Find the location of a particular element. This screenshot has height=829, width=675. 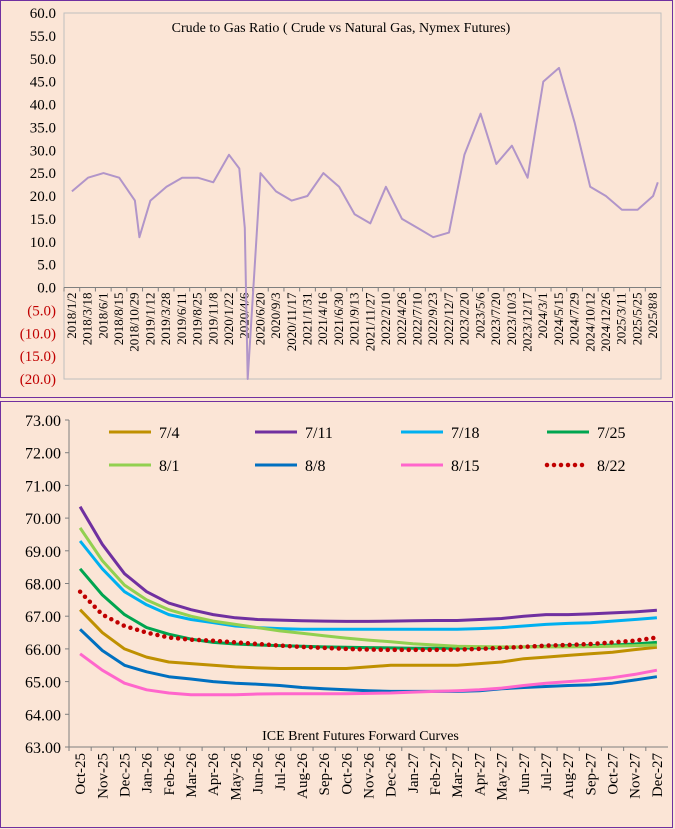

y-tick-label: 20.0 is located at coordinates (43, 197).